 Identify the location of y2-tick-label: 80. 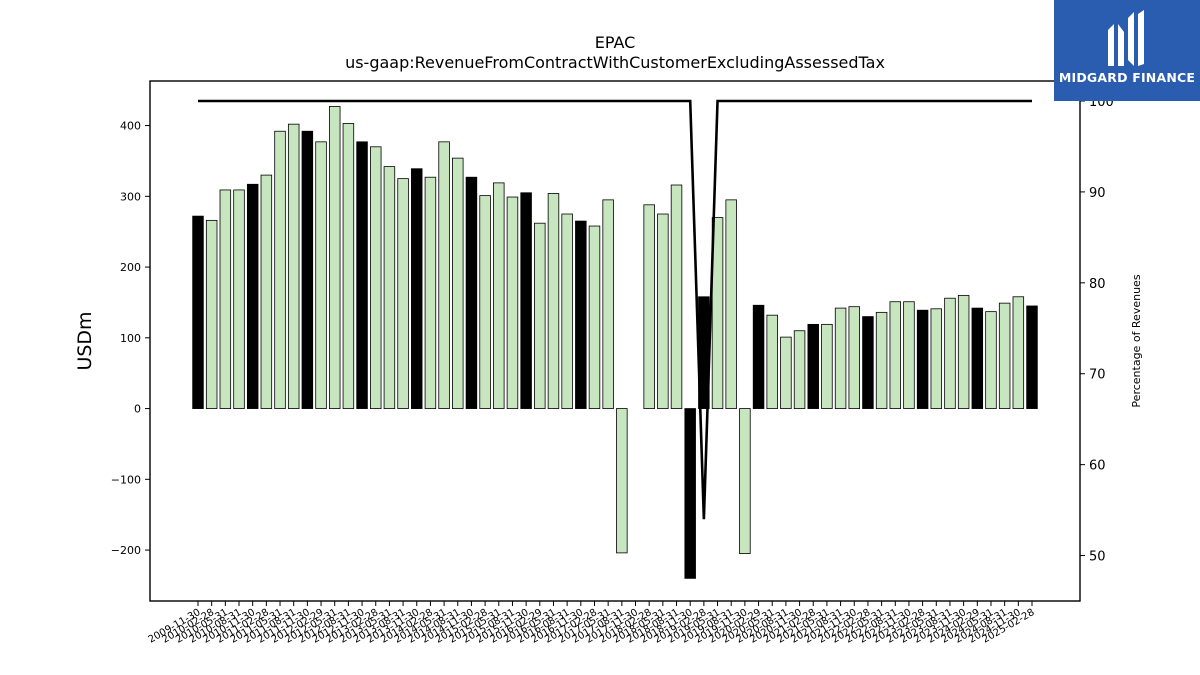
(1097, 284).